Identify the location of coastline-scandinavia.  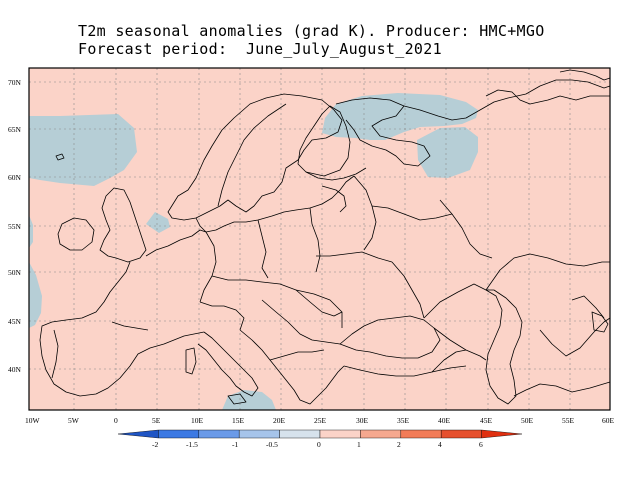
(255, 157).